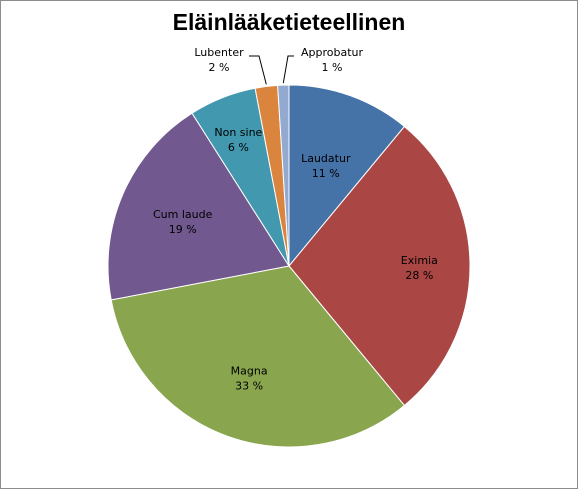  I want to click on slice-percent-approbatur: 1 %, so click(332, 67).